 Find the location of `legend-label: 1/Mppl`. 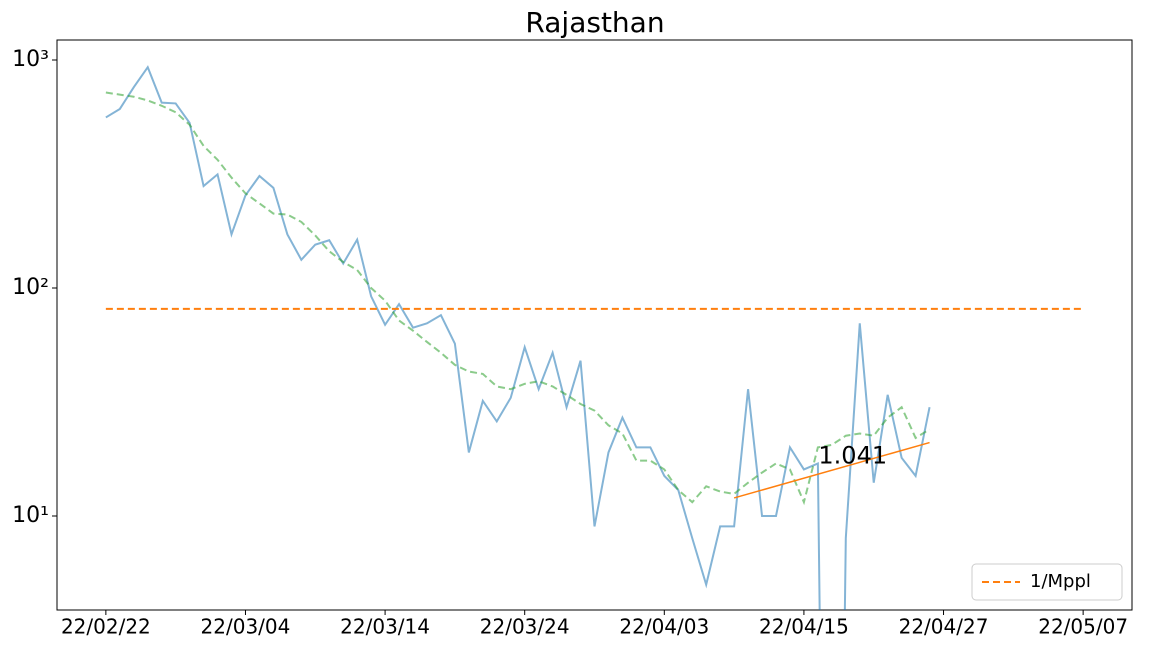

legend-label: 1/Mppl is located at coordinates (1060, 581).